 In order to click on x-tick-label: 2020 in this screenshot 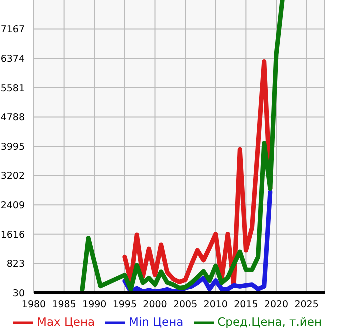, I will do `click(276, 305)`.